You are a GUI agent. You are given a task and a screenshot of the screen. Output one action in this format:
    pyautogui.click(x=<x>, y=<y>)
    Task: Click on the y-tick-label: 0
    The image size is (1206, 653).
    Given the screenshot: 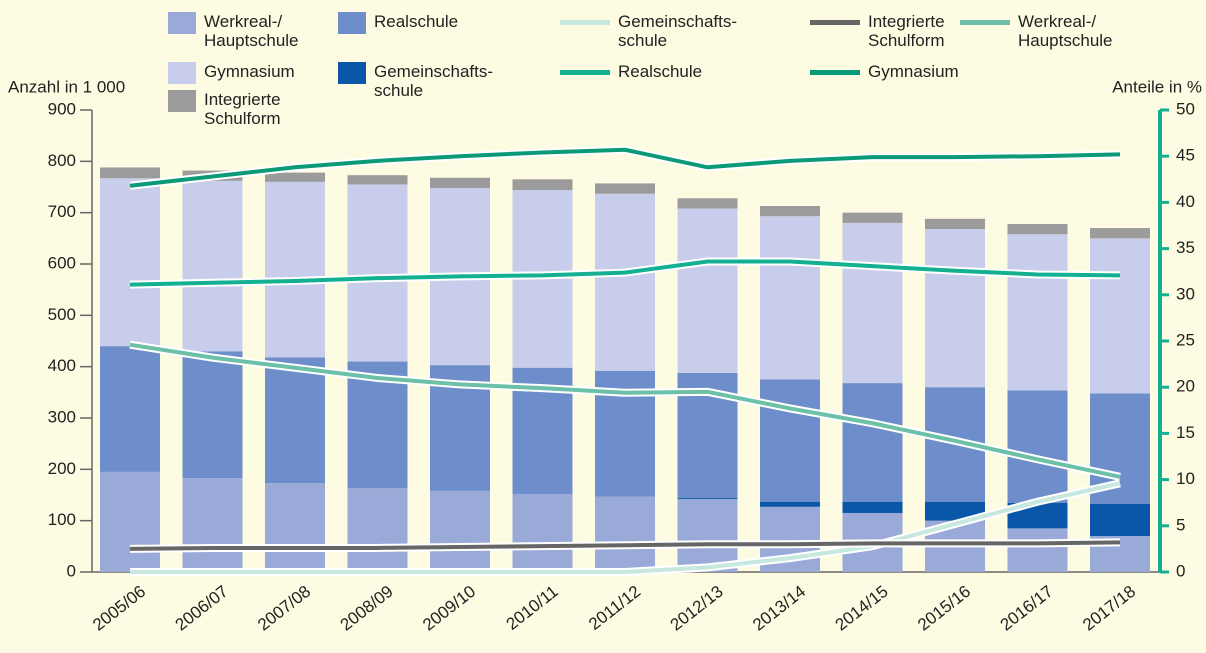 What is the action you would take?
    pyautogui.click(x=71, y=570)
    